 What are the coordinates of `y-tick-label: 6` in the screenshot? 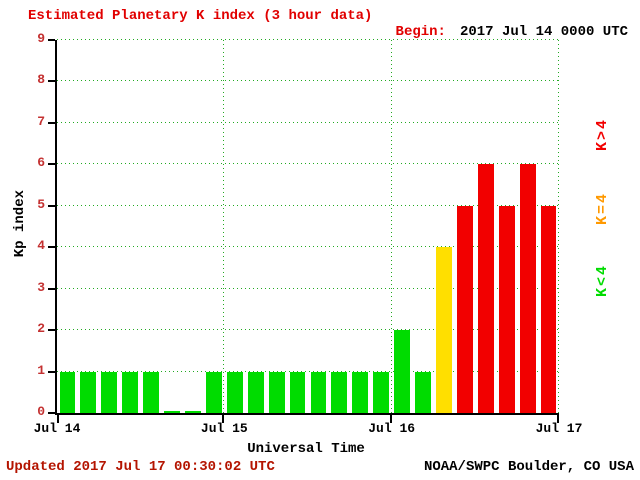 It's located at (41, 163).